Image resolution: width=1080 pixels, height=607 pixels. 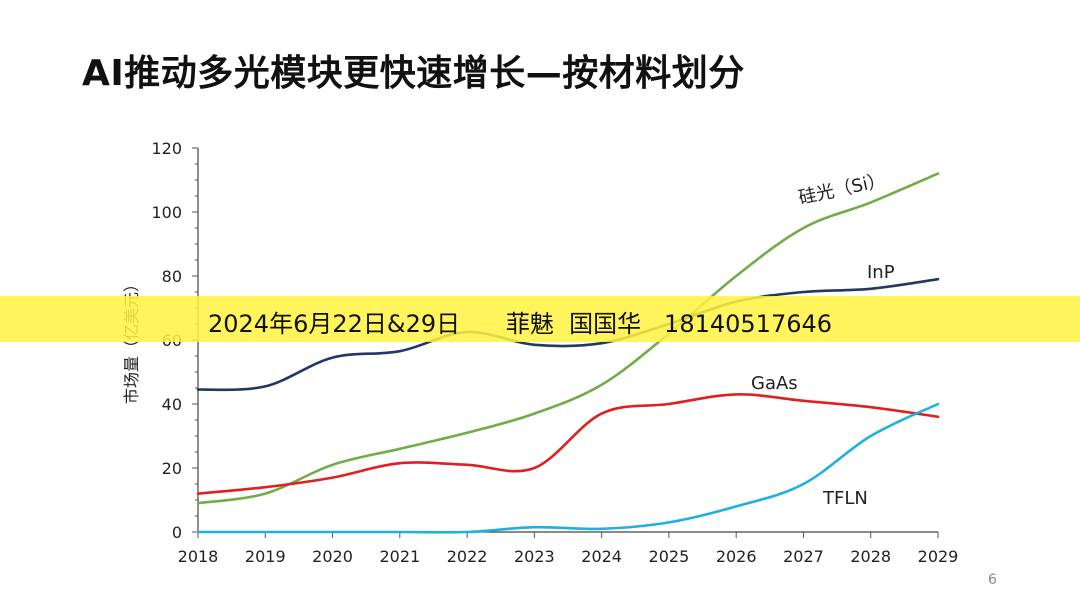 I want to click on series-label: InP, so click(x=881, y=272).